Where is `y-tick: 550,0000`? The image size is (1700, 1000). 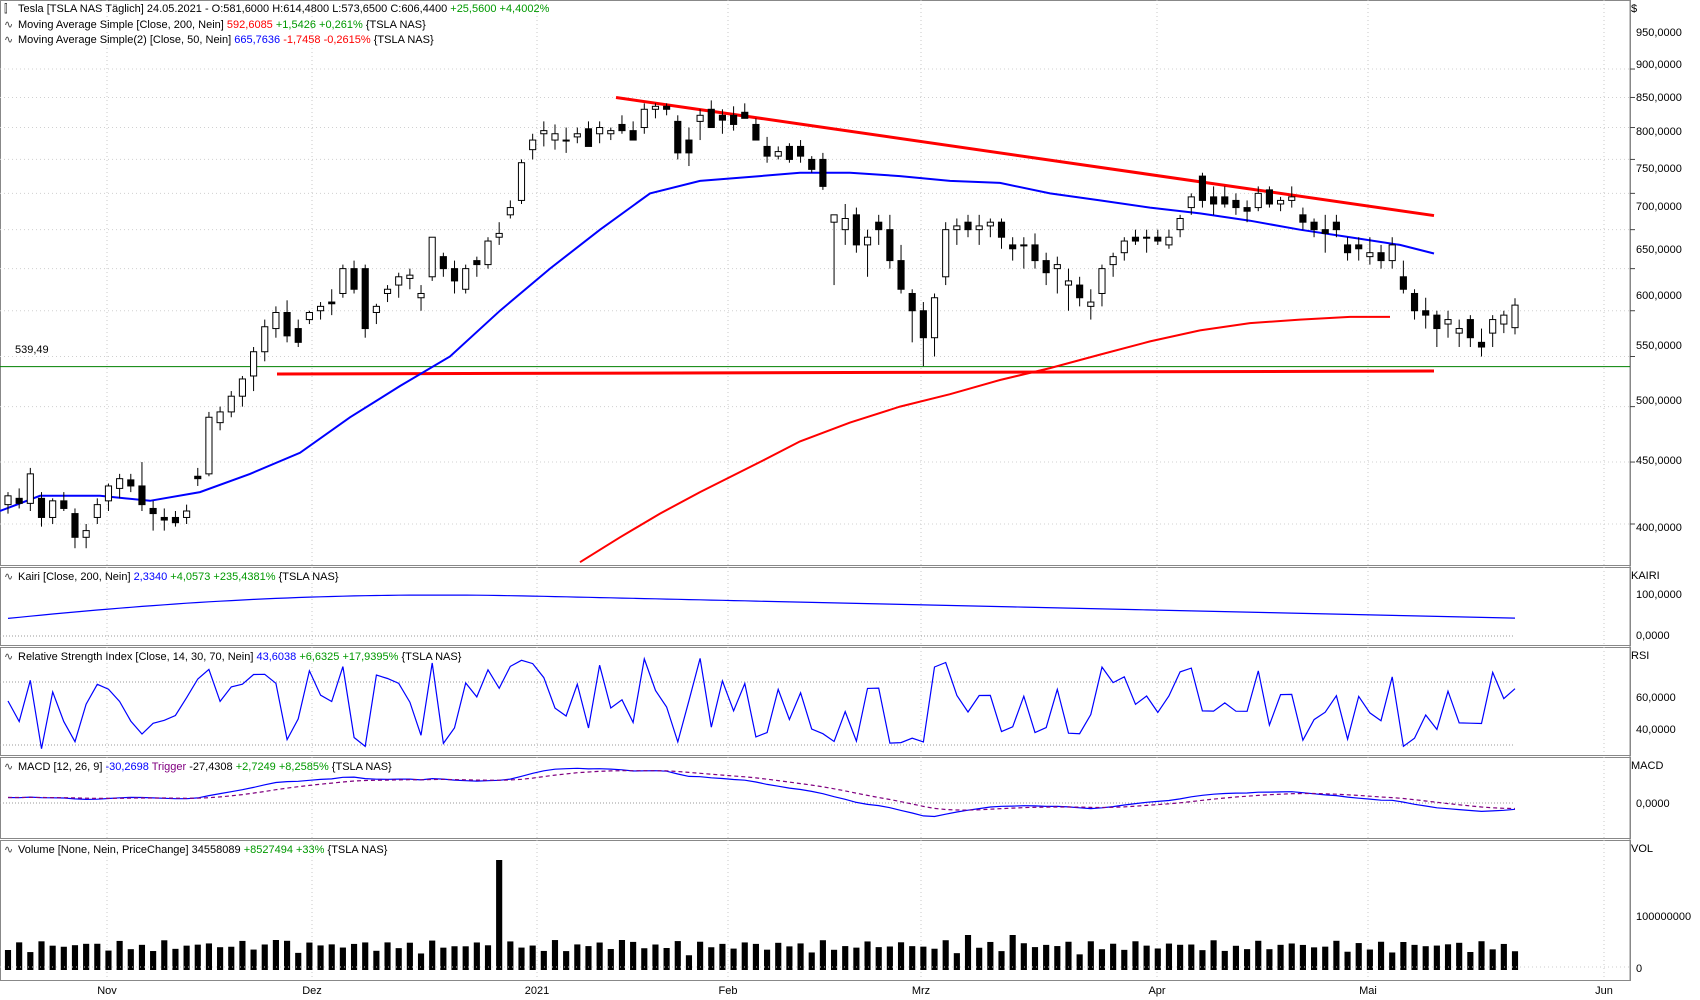
y-tick: 550,0000 is located at coordinates (1659, 346).